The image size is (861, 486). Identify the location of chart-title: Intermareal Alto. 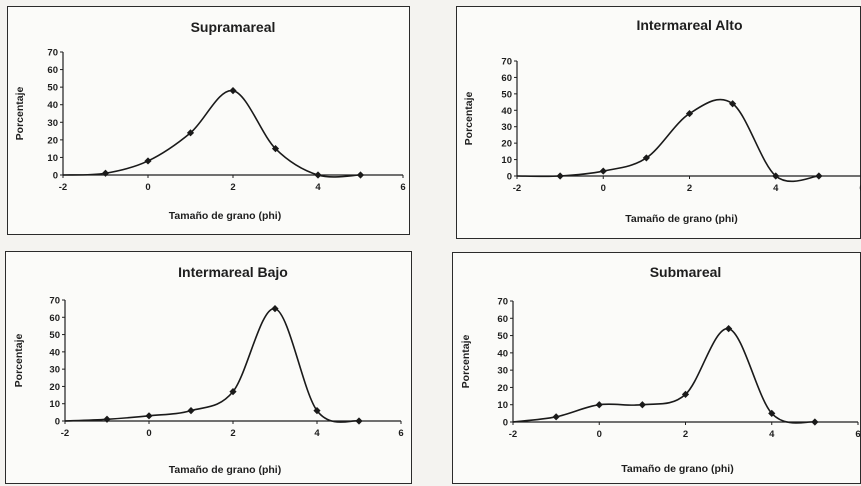
(689, 25).